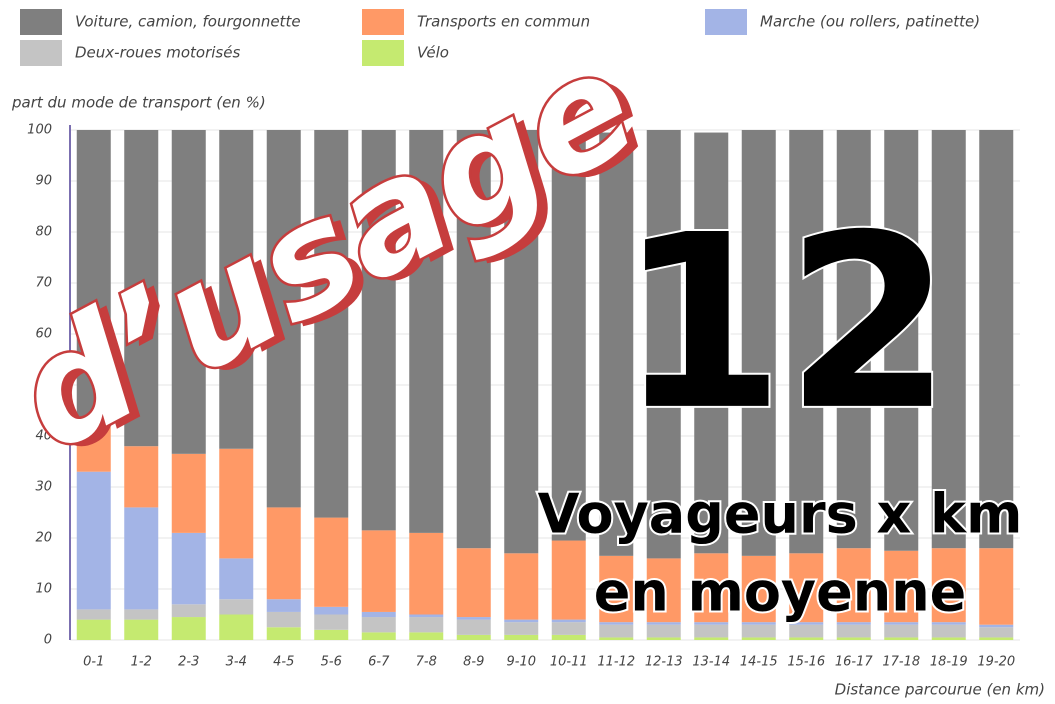  What do you see at coordinates (780, 592) in the screenshot?
I see `overlay-caption: en moyenne` at bounding box center [780, 592].